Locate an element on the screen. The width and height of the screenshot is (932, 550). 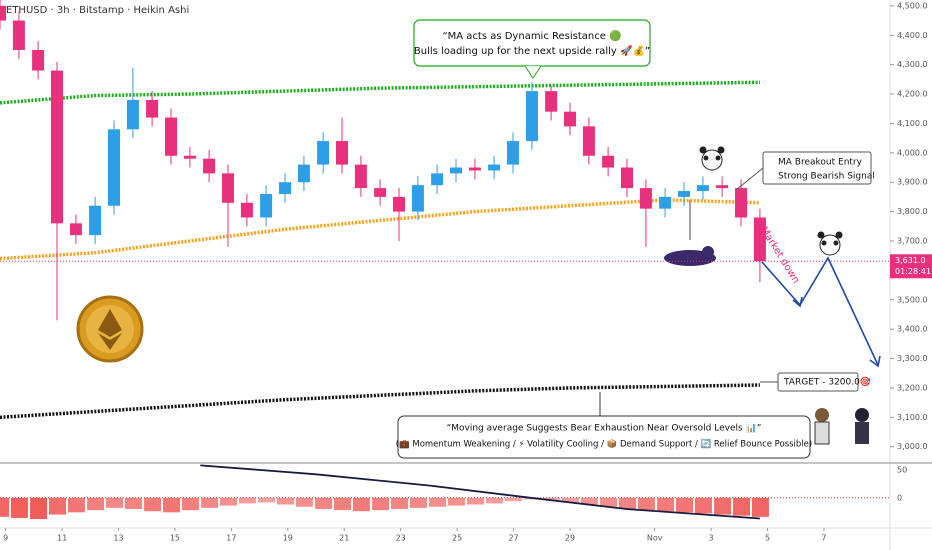
x-tick-label: 7 is located at coordinates (823, 538).